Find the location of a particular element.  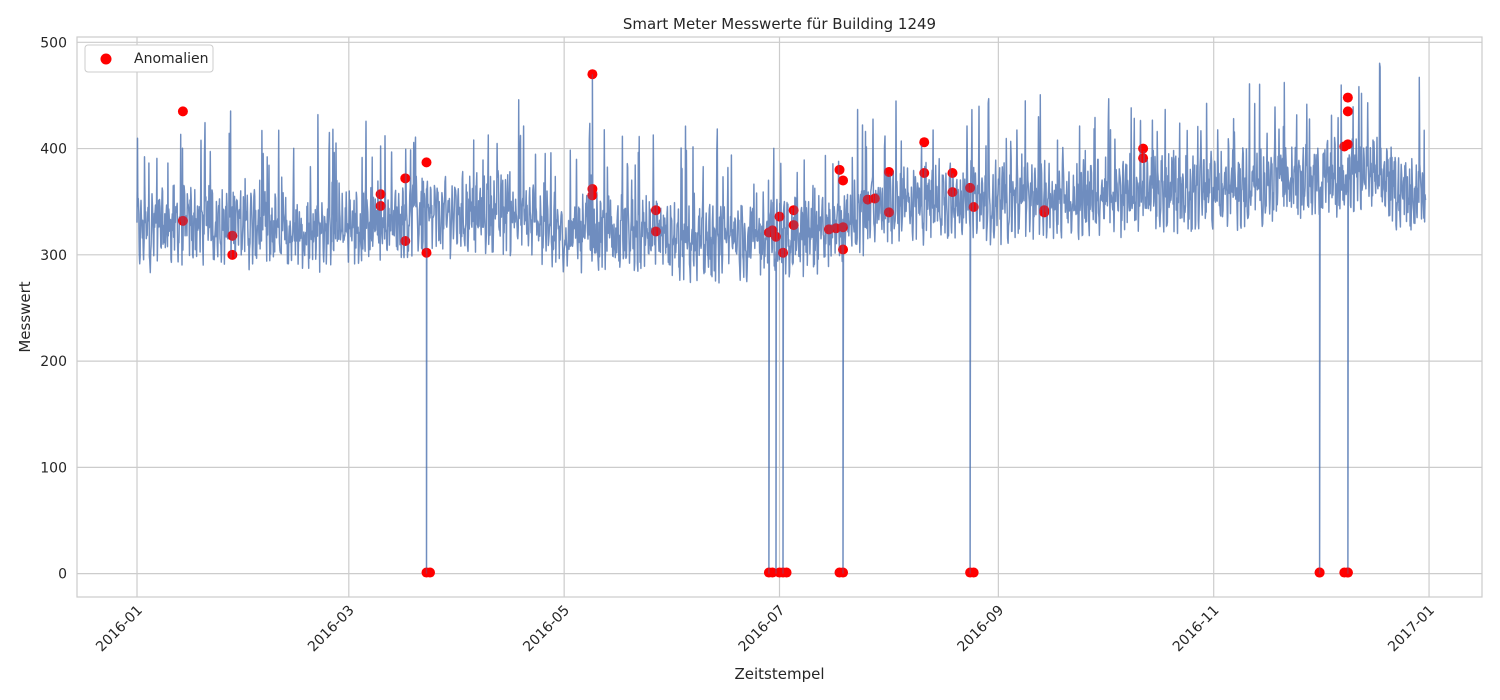

x-tick-label: 2016-11 is located at coordinates (1196, 629).